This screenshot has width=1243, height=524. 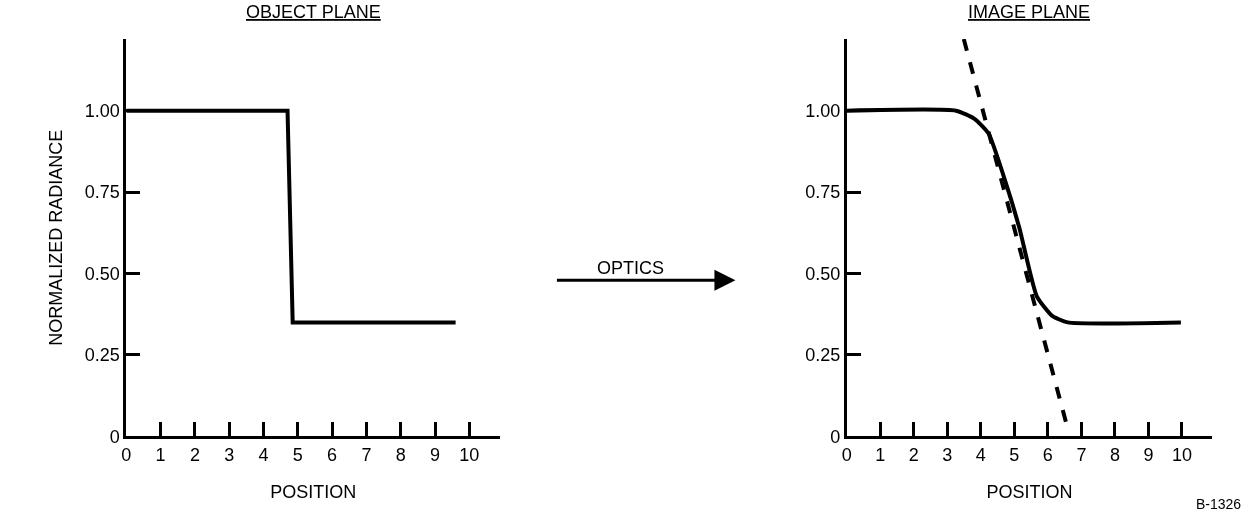 What do you see at coordinates (55, 237) in the screenshot?
I see `y-axis-title: NORMALIZED RADIANCE` at bounding box center [55, 237].